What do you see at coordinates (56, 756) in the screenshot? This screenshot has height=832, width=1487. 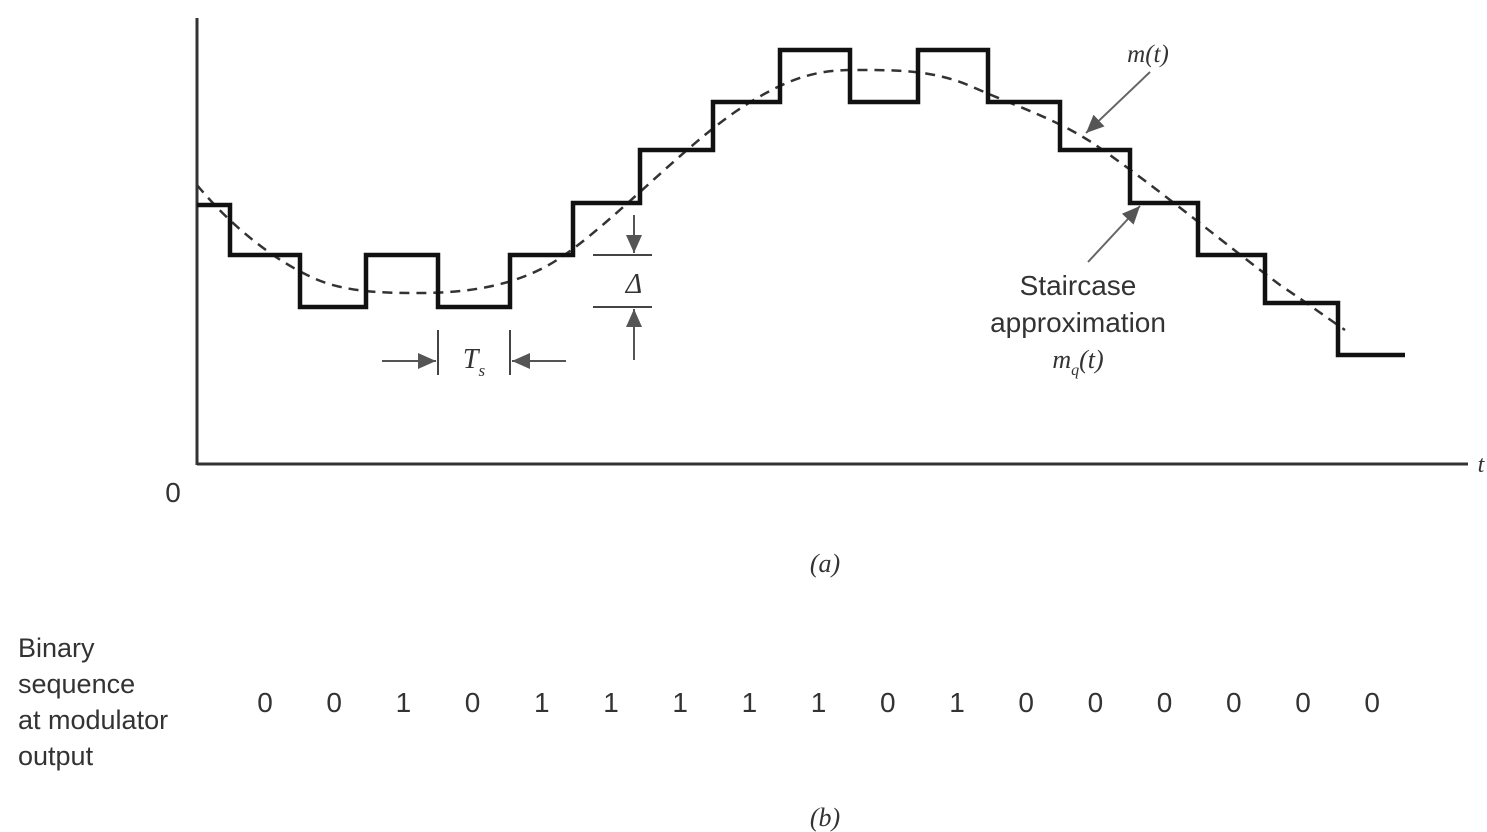 I see `binary-label-line: output` at bounding box center [56, 756].